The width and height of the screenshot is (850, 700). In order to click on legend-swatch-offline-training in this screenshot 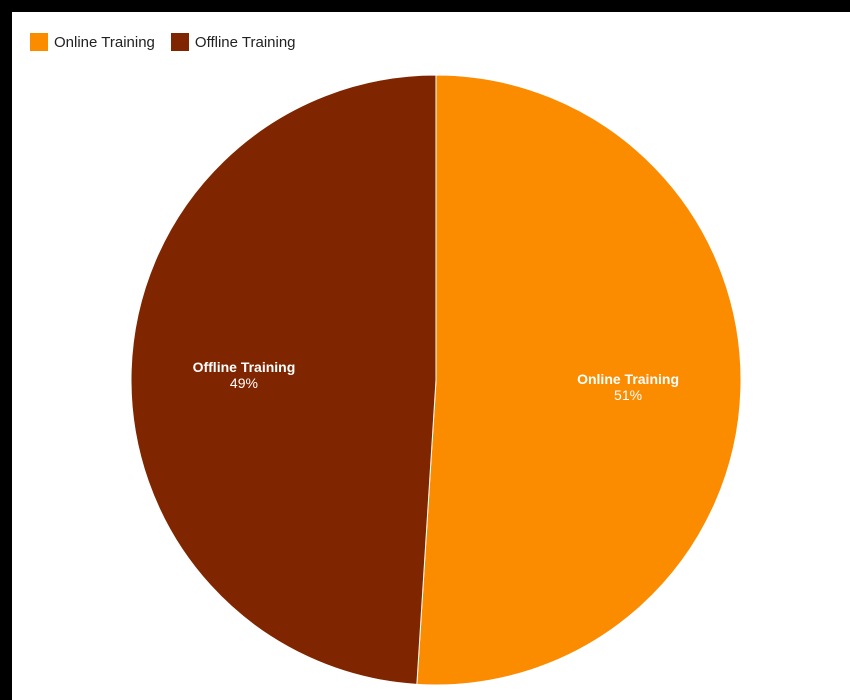, I will do `click(179, 42)`.